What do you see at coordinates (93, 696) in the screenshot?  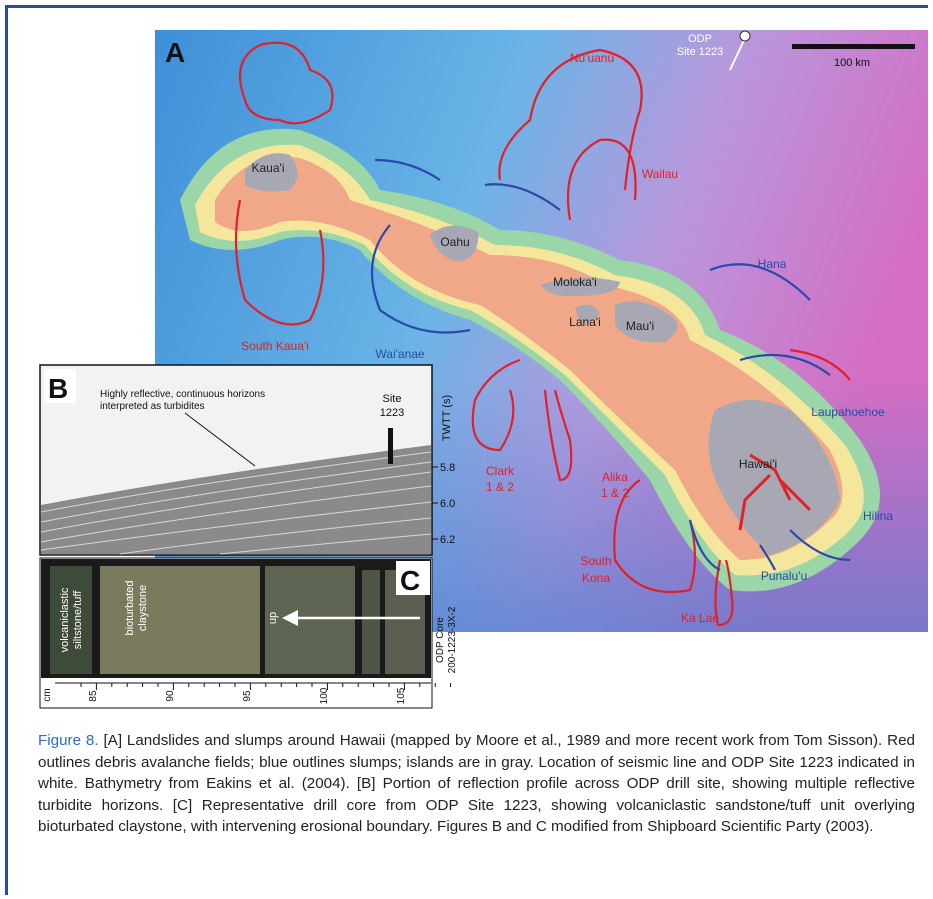 I see `scale-label: 85` at bounding box center [93, 696].